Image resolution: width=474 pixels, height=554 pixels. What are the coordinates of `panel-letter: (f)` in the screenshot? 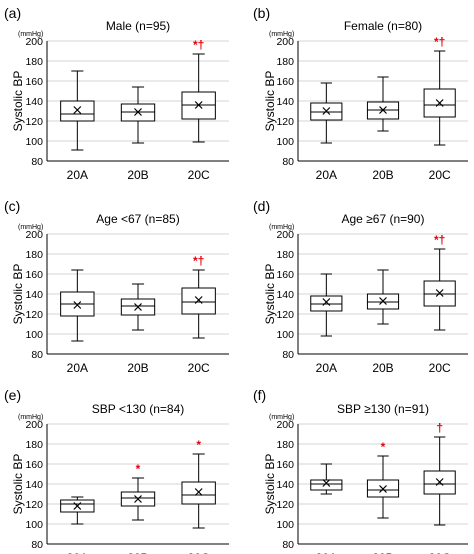 It's located at (259, 395).